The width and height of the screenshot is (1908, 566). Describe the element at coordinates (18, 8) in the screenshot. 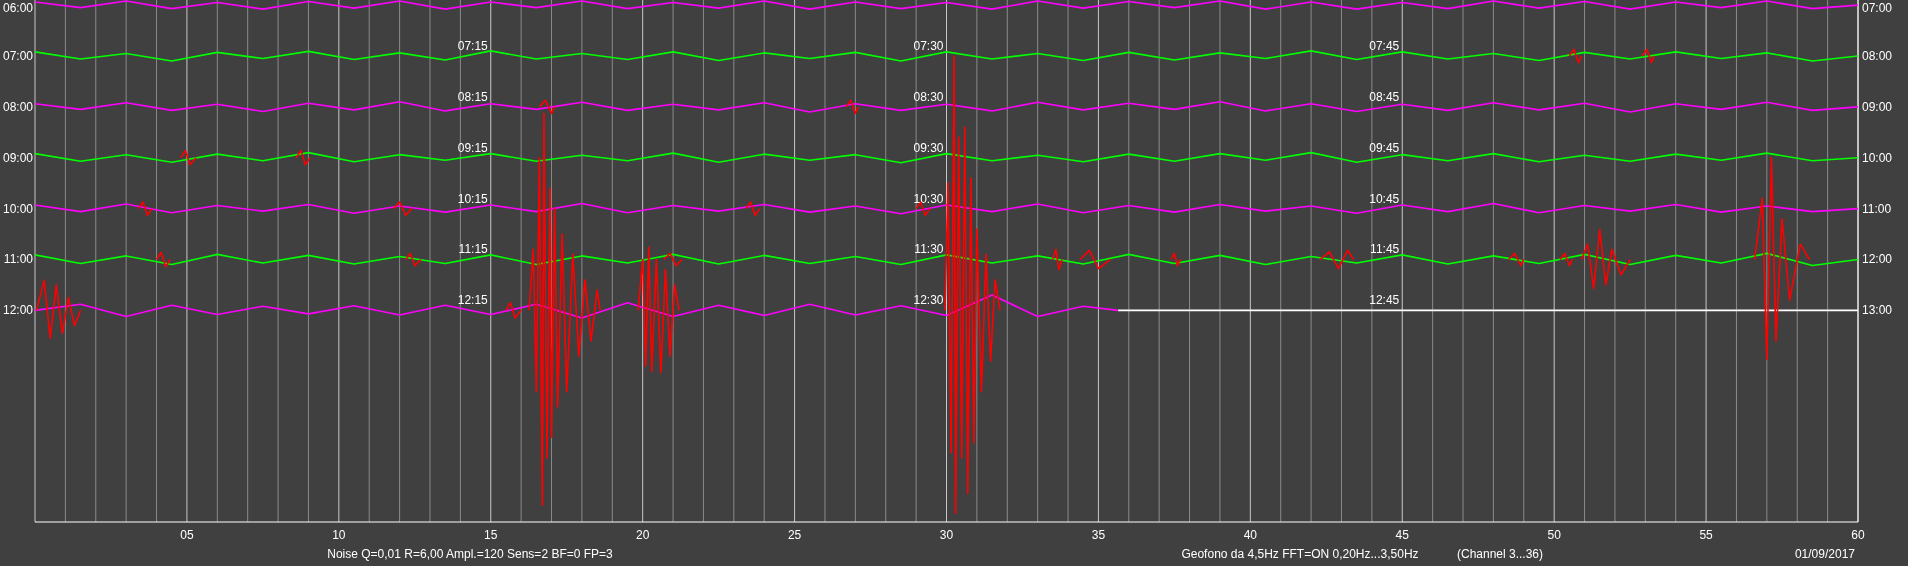

I see `y-tick-label: 06:00` at that location.